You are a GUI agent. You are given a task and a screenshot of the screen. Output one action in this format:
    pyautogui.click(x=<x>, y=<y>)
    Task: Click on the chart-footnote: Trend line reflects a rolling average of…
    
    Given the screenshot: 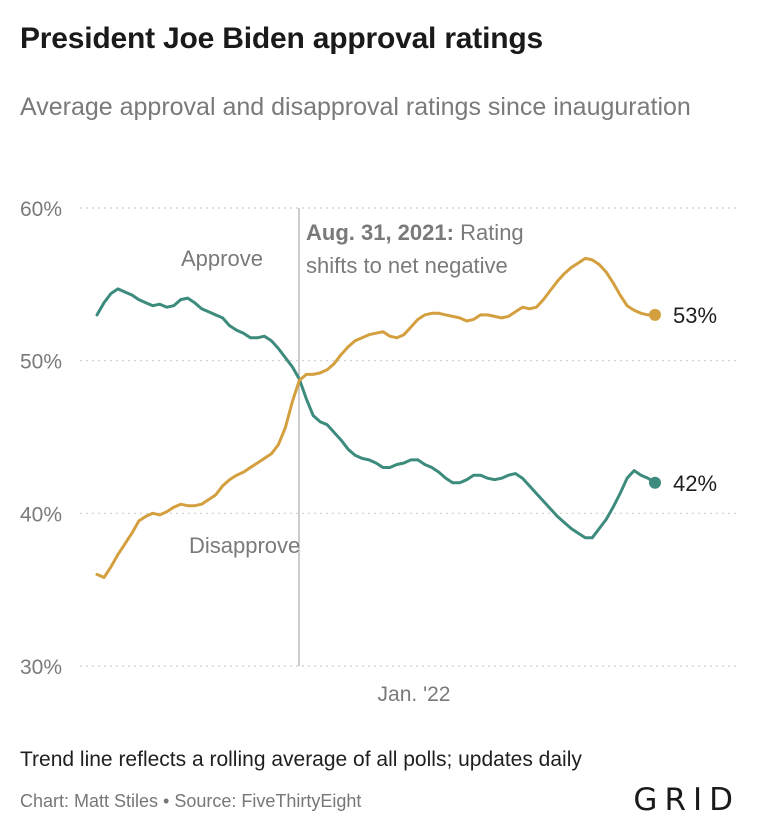 What is the action you would take?
    pyautogui.click(x=301, y=759)
    